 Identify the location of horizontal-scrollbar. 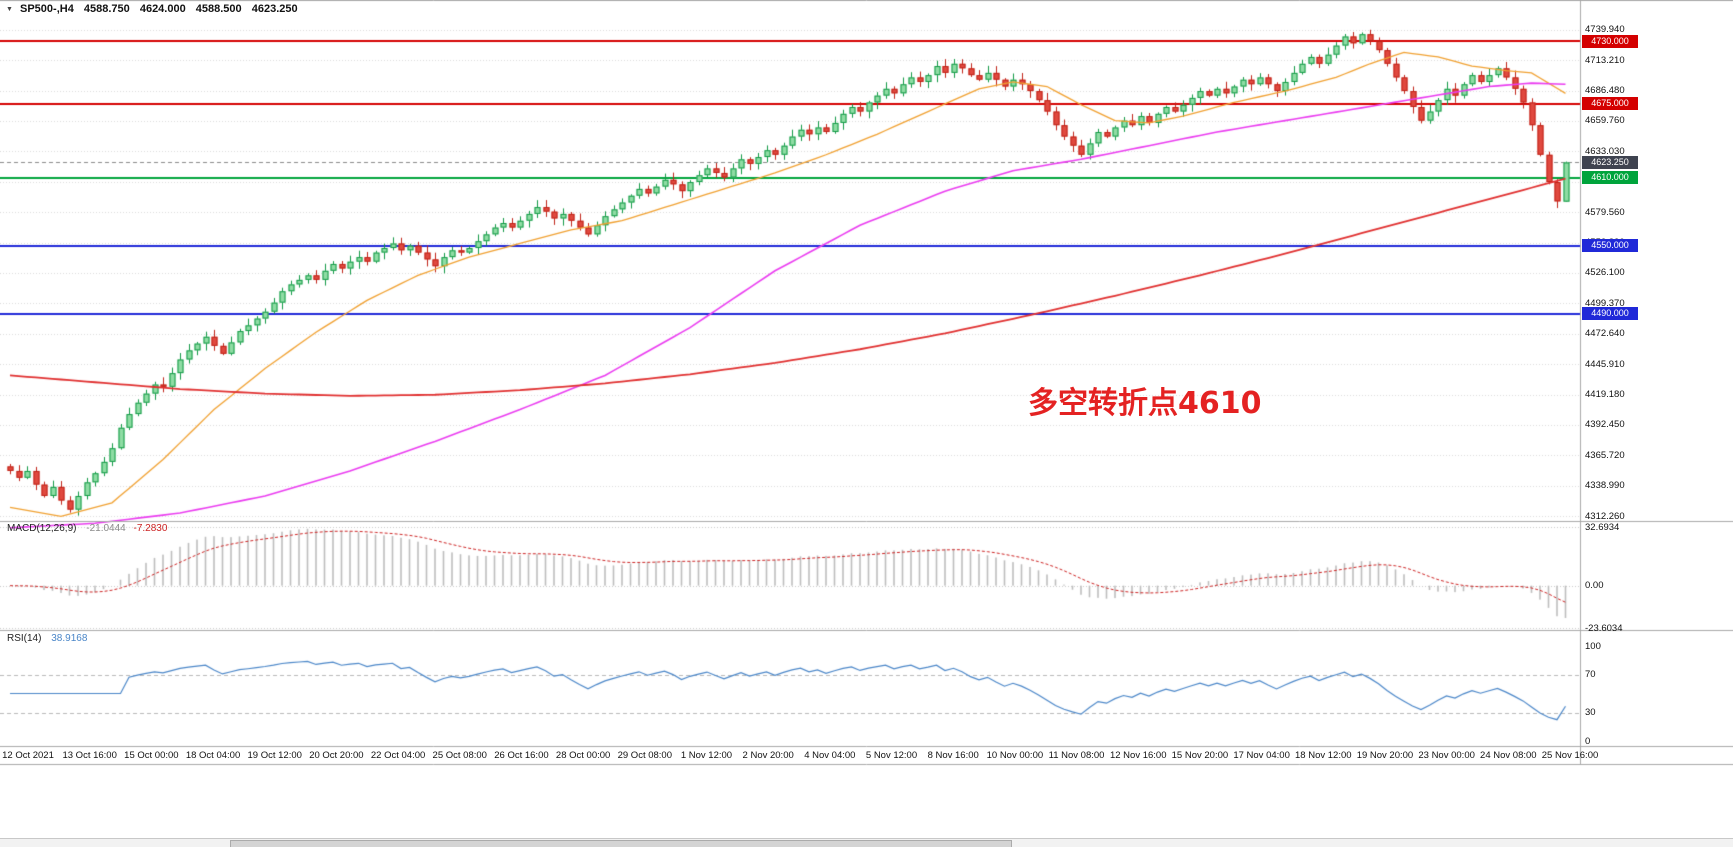
(866, 842).